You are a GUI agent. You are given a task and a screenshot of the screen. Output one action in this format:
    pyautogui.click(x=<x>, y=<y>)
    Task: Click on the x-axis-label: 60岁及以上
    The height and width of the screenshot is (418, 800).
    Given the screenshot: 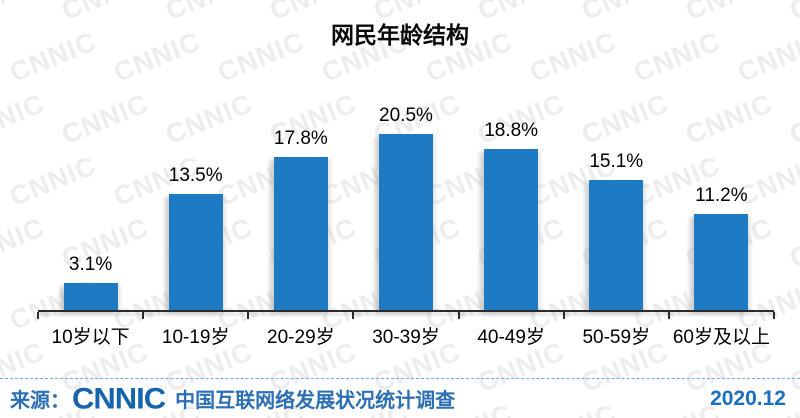 What is the action you would take?
    pyautogui.click(x=721, y=337)
    